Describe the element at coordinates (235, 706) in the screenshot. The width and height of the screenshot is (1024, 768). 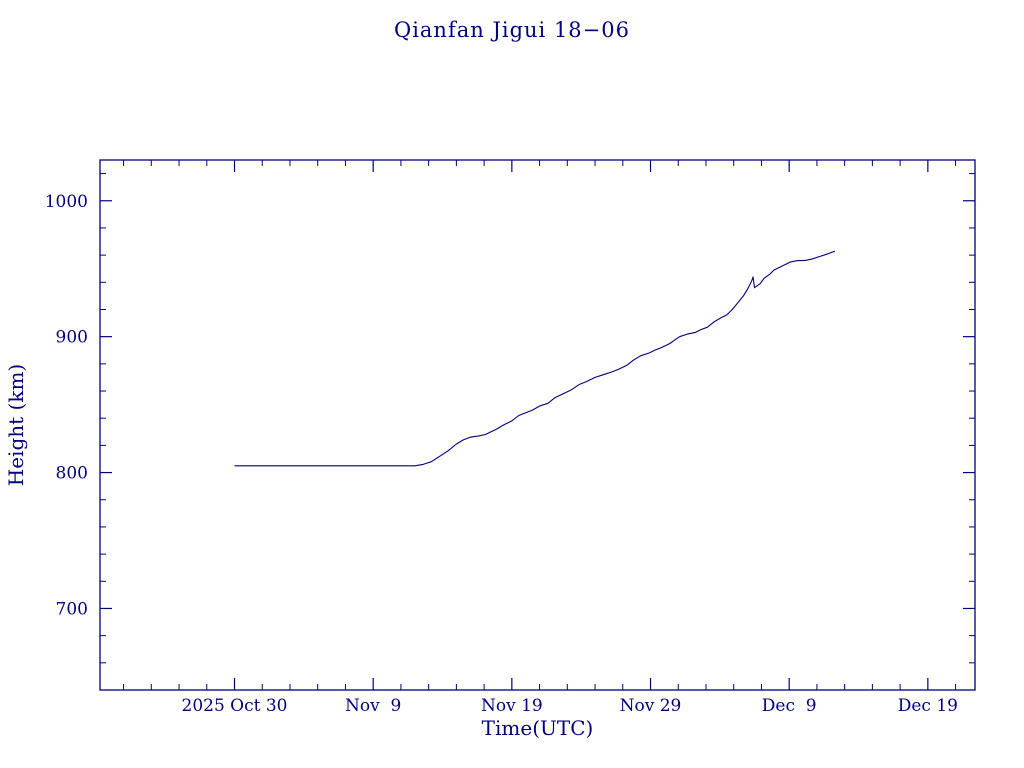
I see `x-tick-label: 2025 Oct 30` at that location.